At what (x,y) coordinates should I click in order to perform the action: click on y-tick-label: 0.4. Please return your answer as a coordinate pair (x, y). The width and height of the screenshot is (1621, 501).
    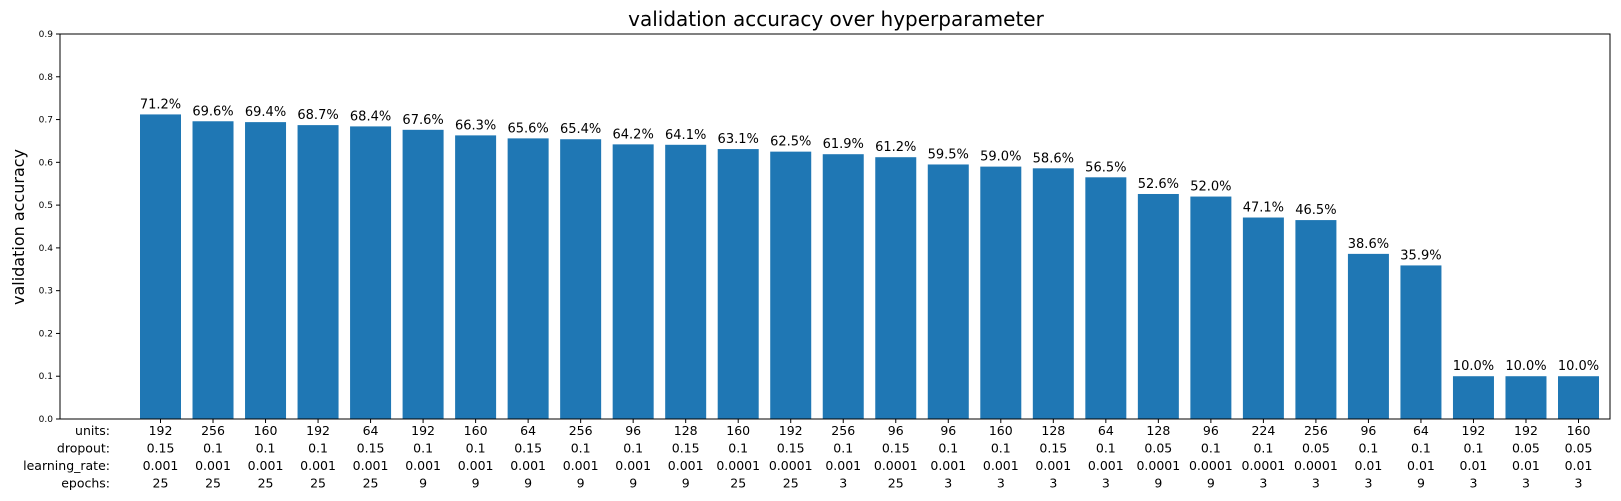
    Looking at the image, I should click on (46, 249).